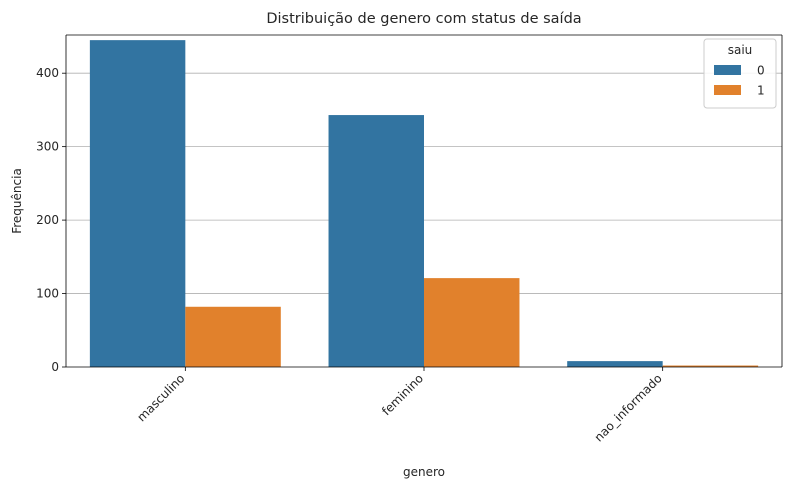 The width and height of the screenshot is (790, 490). I want to click on y-tick-label: 0, so click(55, 367).